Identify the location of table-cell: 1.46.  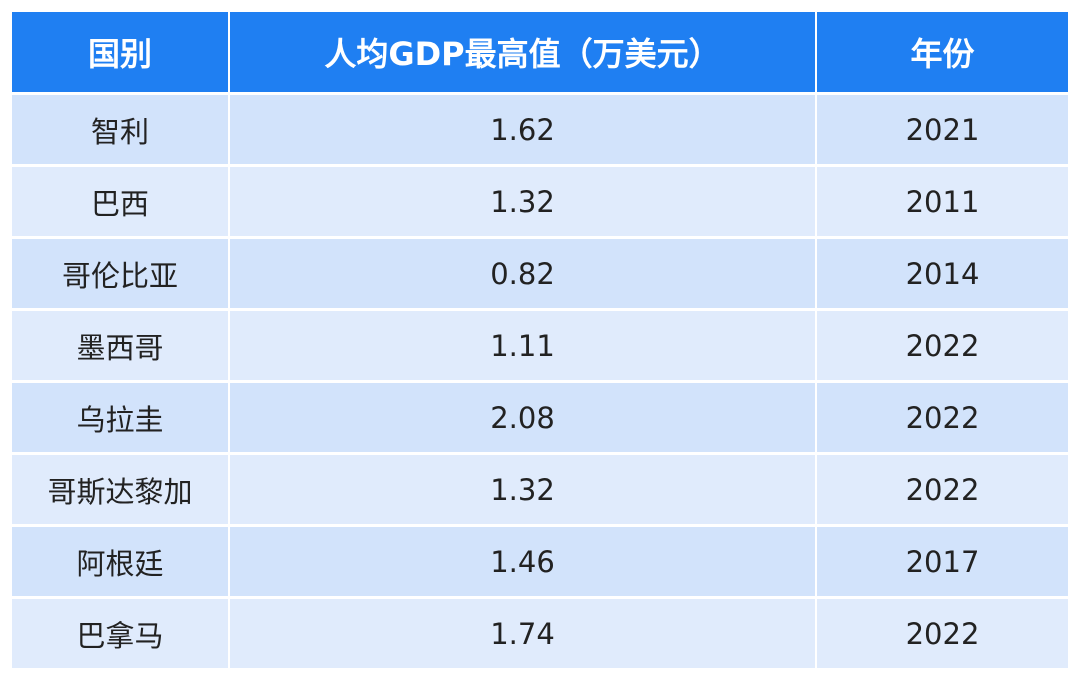
(522, 561).